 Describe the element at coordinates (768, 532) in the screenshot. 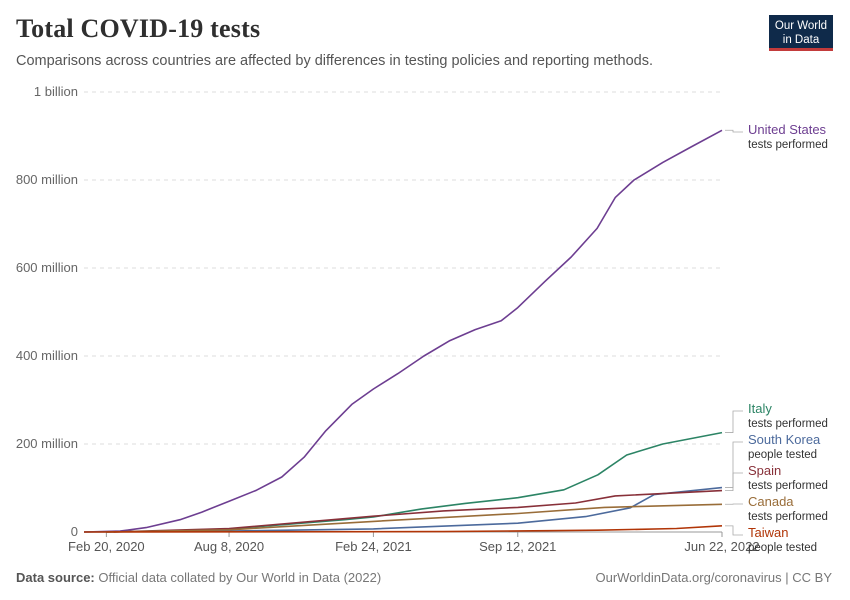

I see `series-label: Taiwan` at that location.